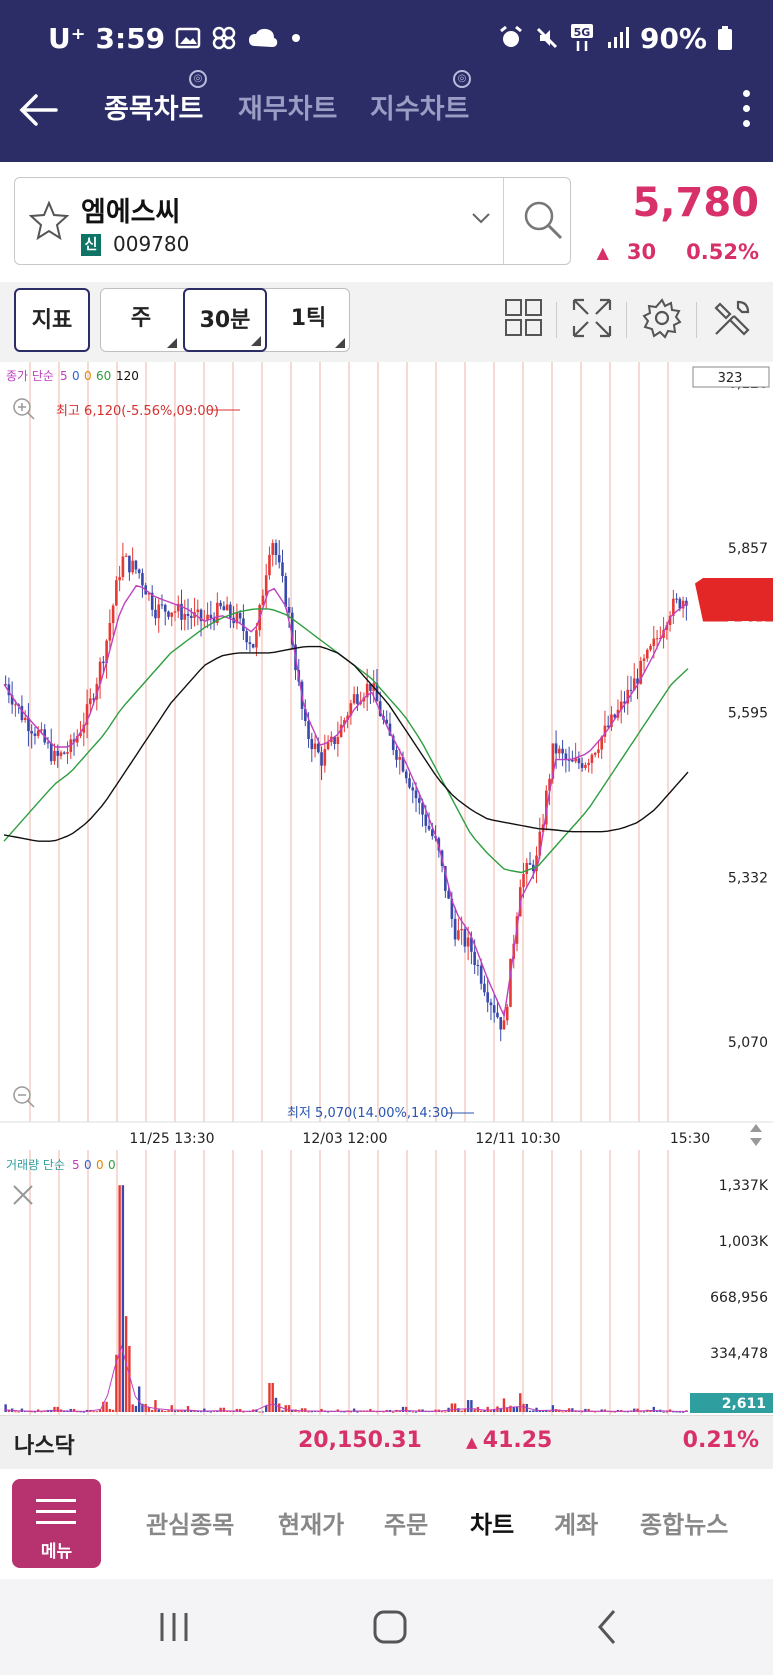 The height and width of the screenshot is (1675, 773). What do you see at coordinates (543, 220) in the screenshot?
I see `search-icon` at bounding box center [543, 220].